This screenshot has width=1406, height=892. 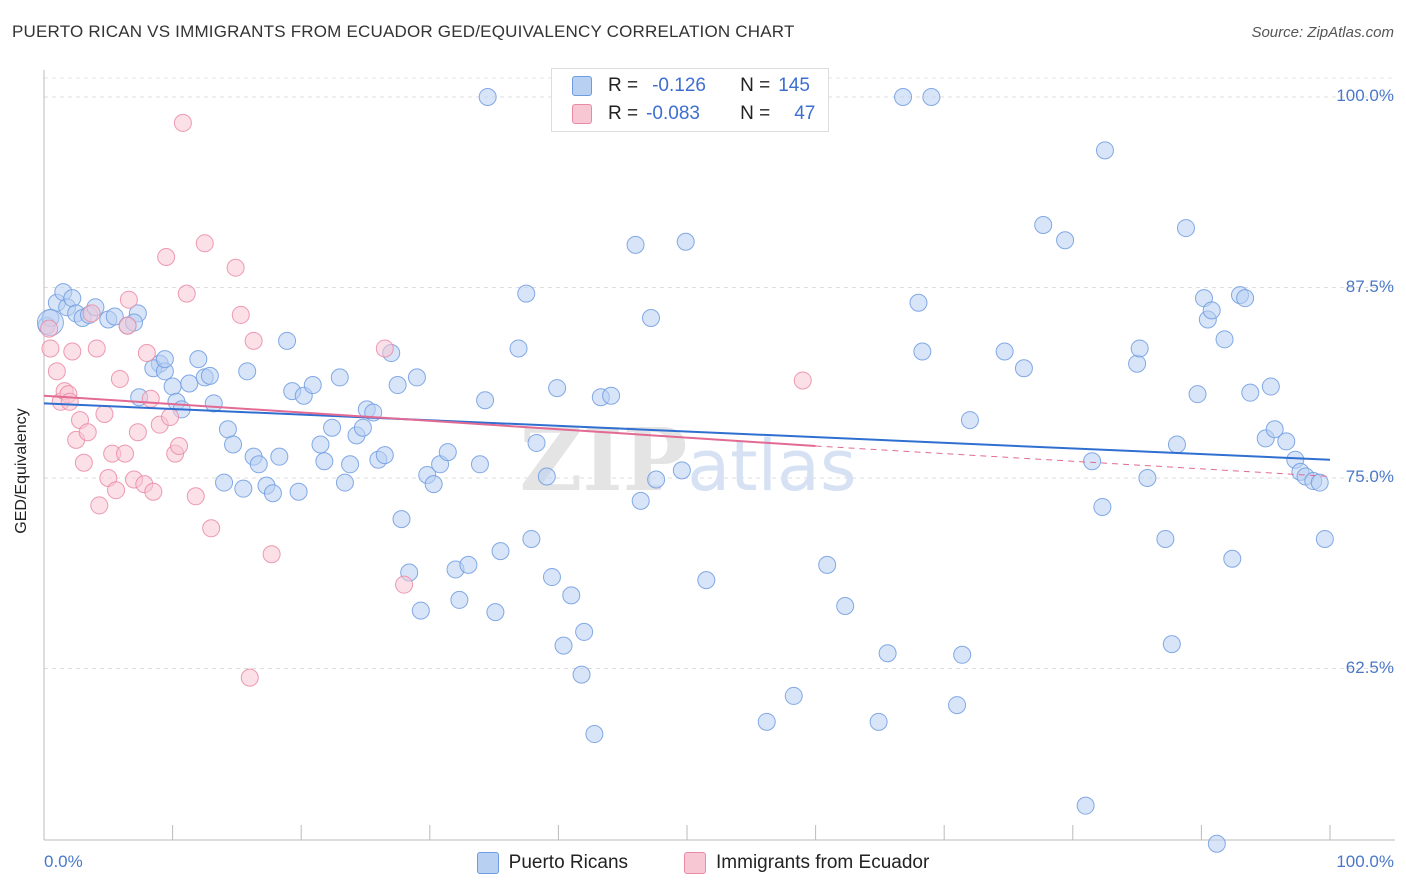 I want to click on legend-row-puerto-ricans: R = -0.126 N = 145, so click(x=691, y=86).